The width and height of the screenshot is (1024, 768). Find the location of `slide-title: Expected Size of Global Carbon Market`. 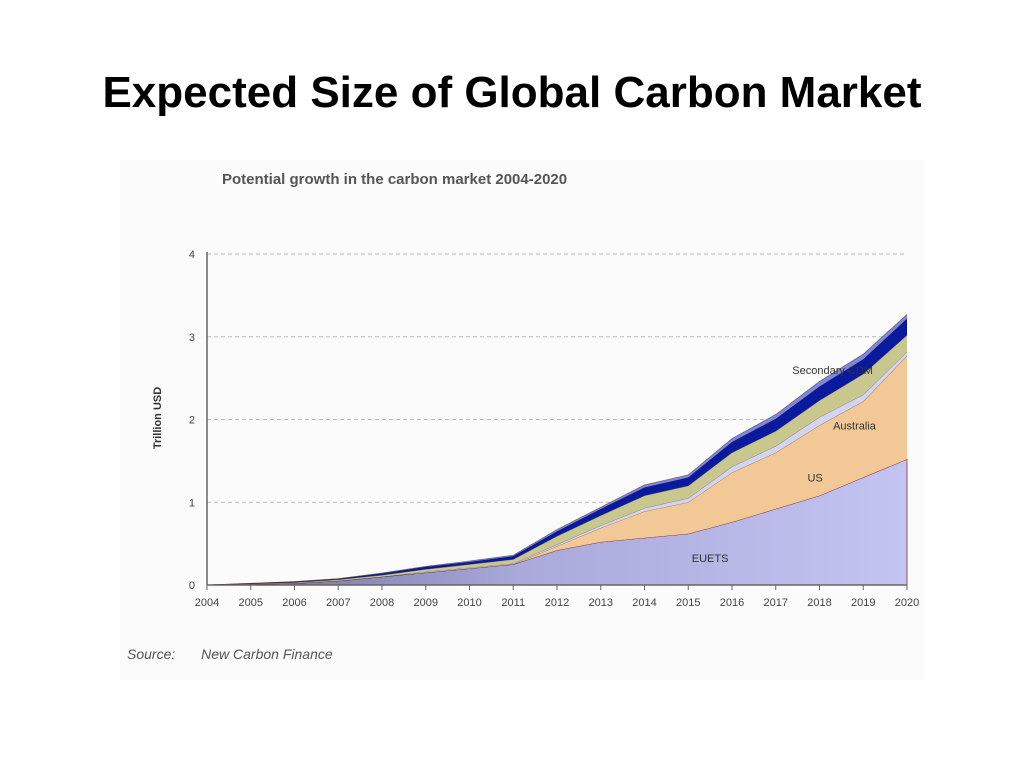

slide-title: Expected Size of Global Carbon Market is located at coordinates (512, 92).